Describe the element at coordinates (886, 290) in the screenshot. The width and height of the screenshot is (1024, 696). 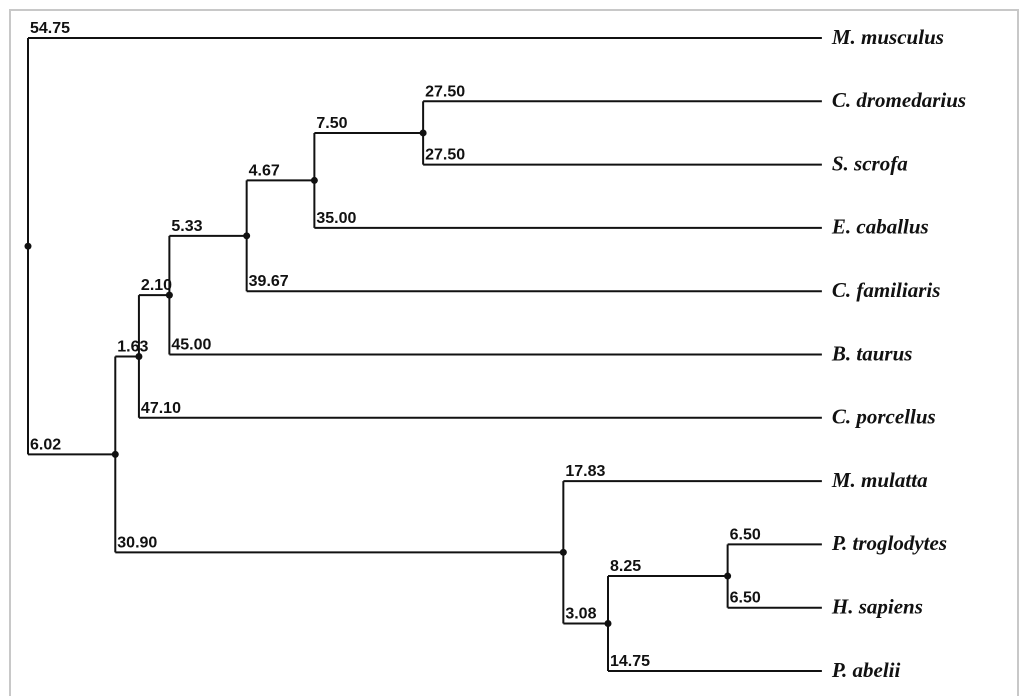
I see `leaf-label: C. familiaris` at that location.